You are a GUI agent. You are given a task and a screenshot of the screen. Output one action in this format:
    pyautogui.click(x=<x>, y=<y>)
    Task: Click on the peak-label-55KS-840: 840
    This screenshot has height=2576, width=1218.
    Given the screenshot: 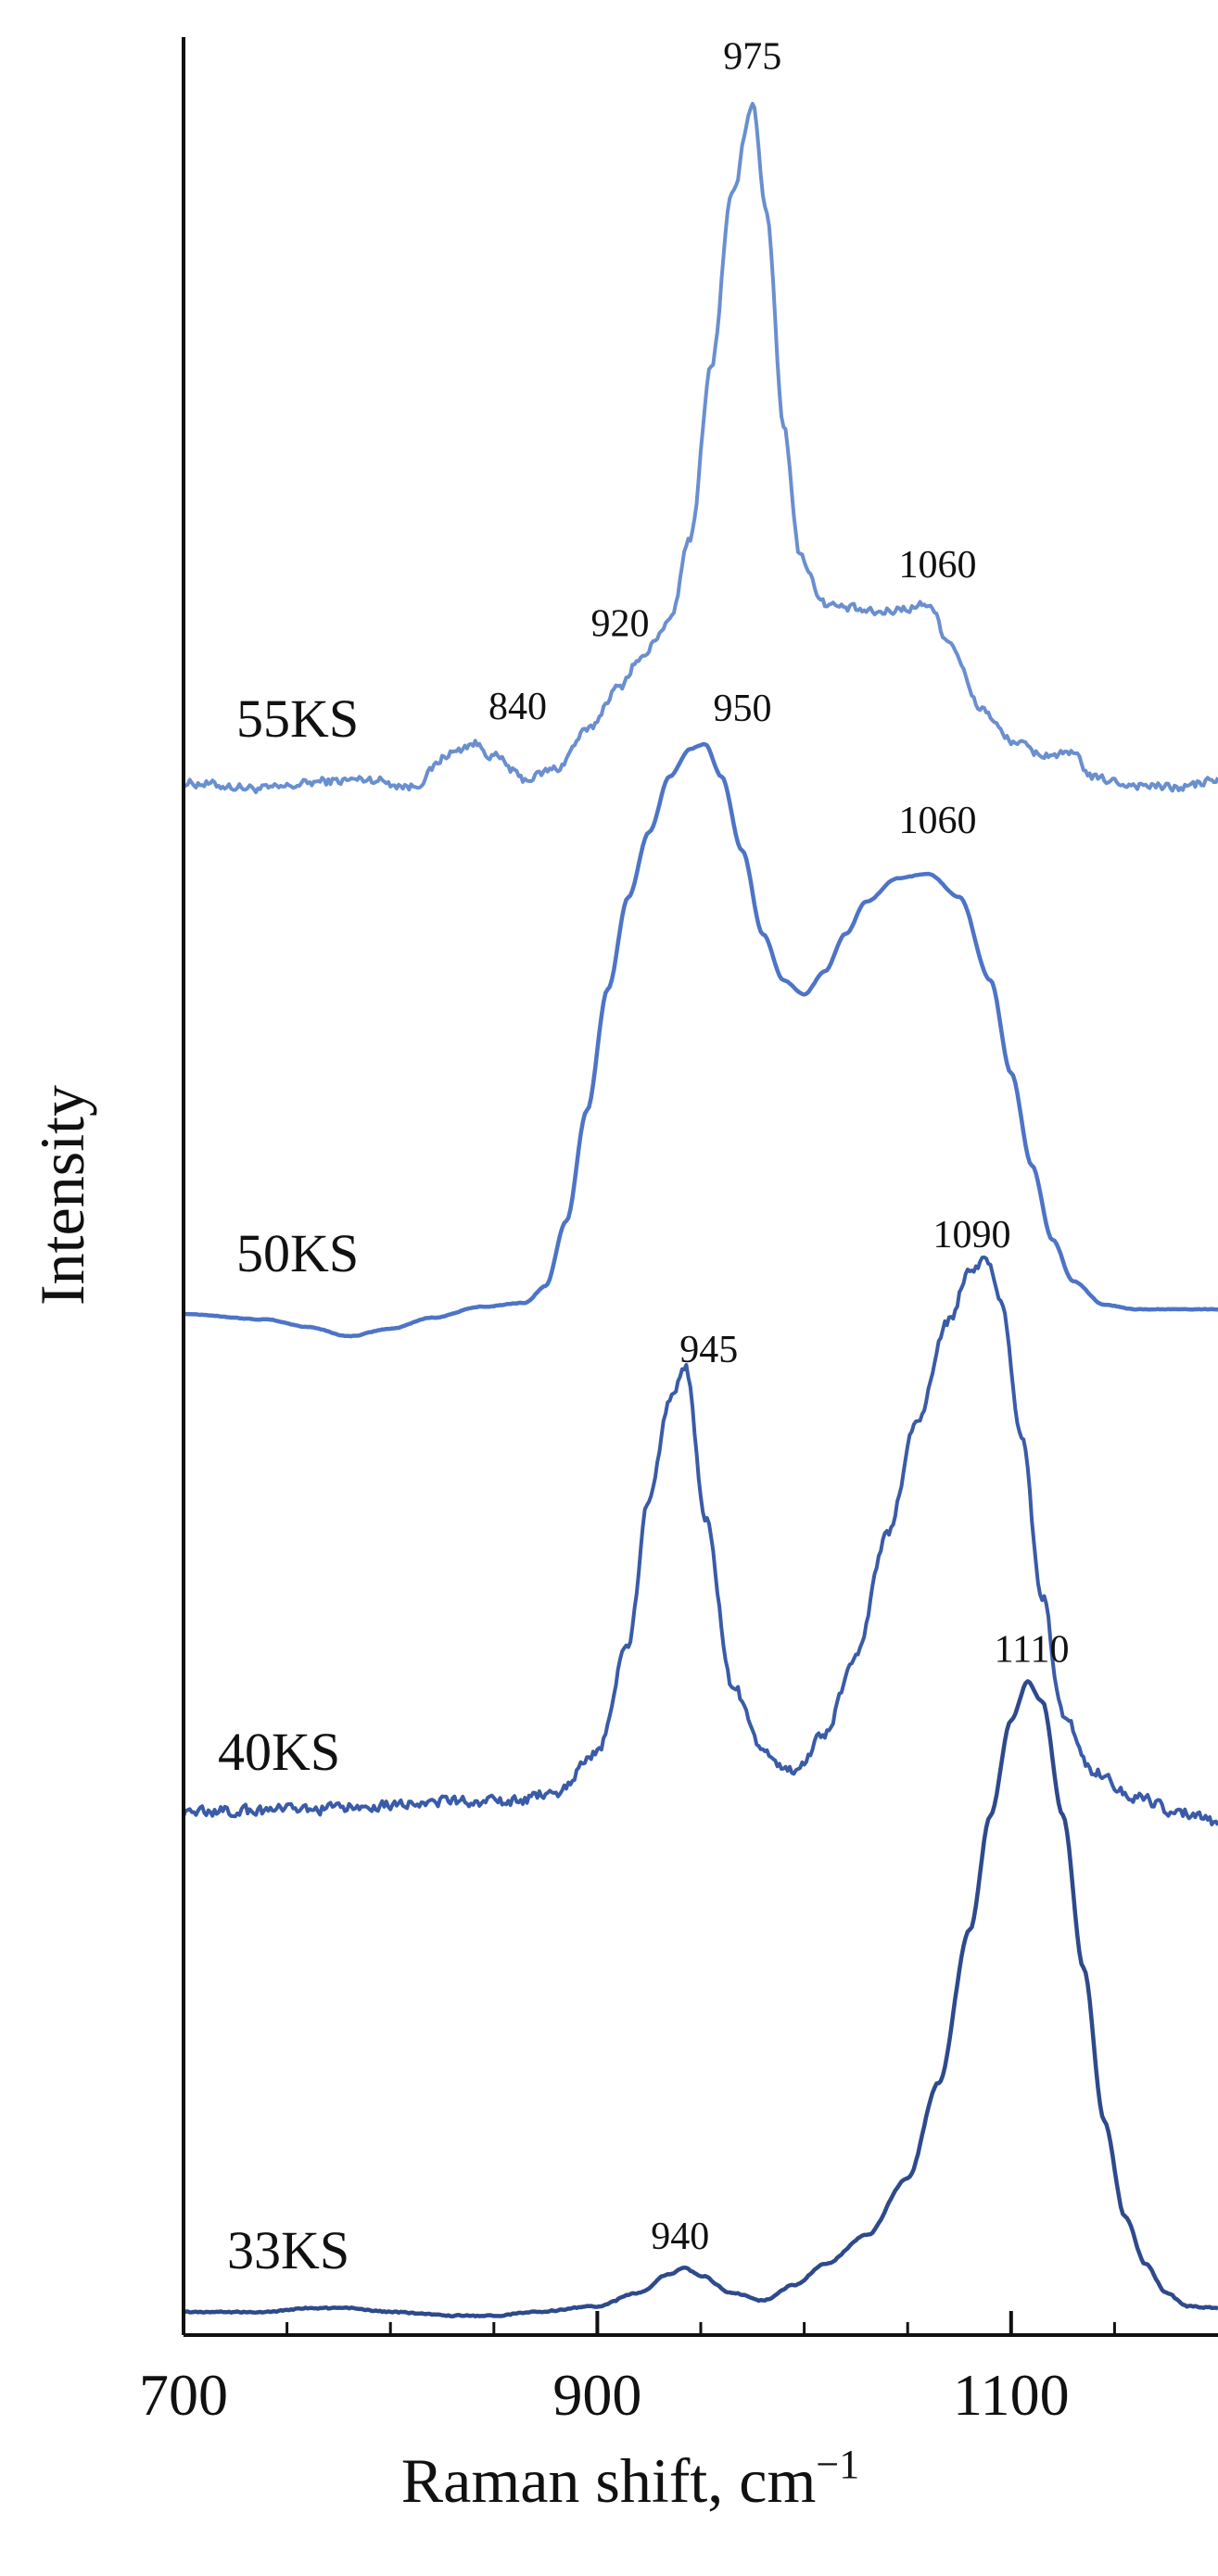 What is the action you would take?
    pyautogui.click(x=517, y=707)
    